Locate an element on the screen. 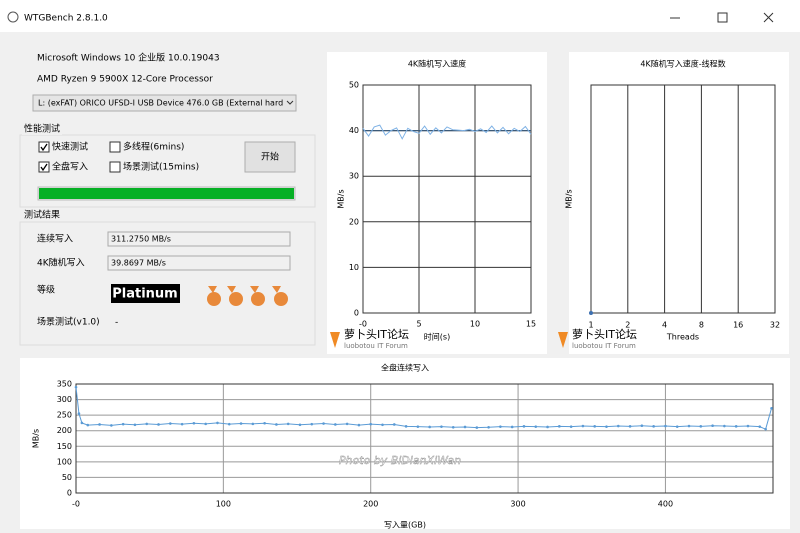  scene-label: 场景测试(v1.0) is located at coordinates (68, 322).